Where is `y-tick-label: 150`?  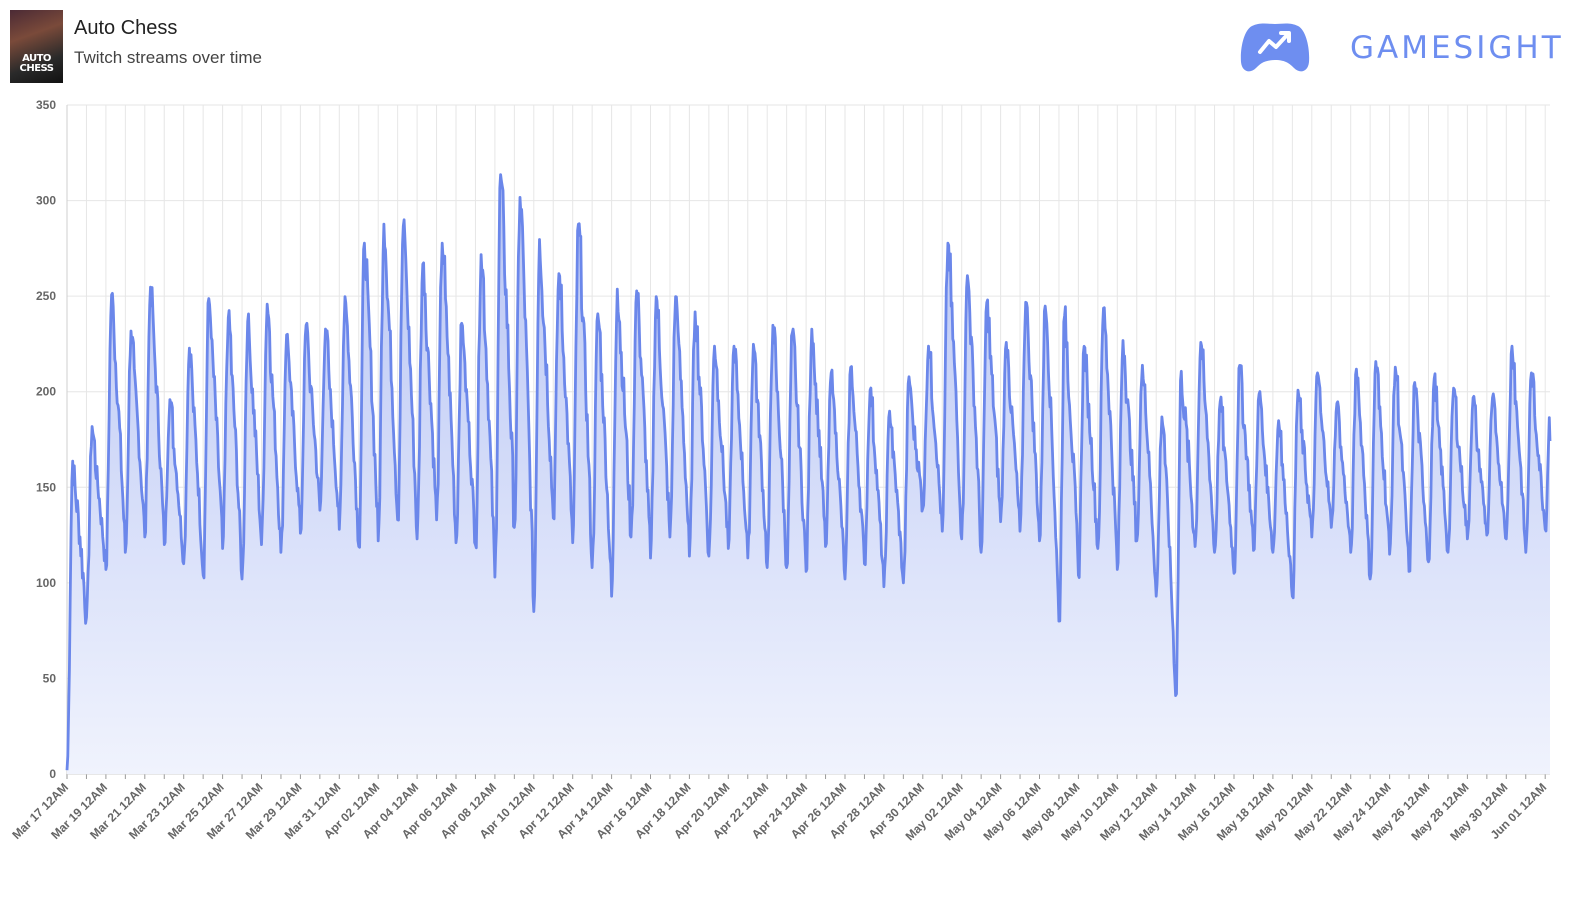 y-tick-label: 150 is located at coordinates (46, 487).